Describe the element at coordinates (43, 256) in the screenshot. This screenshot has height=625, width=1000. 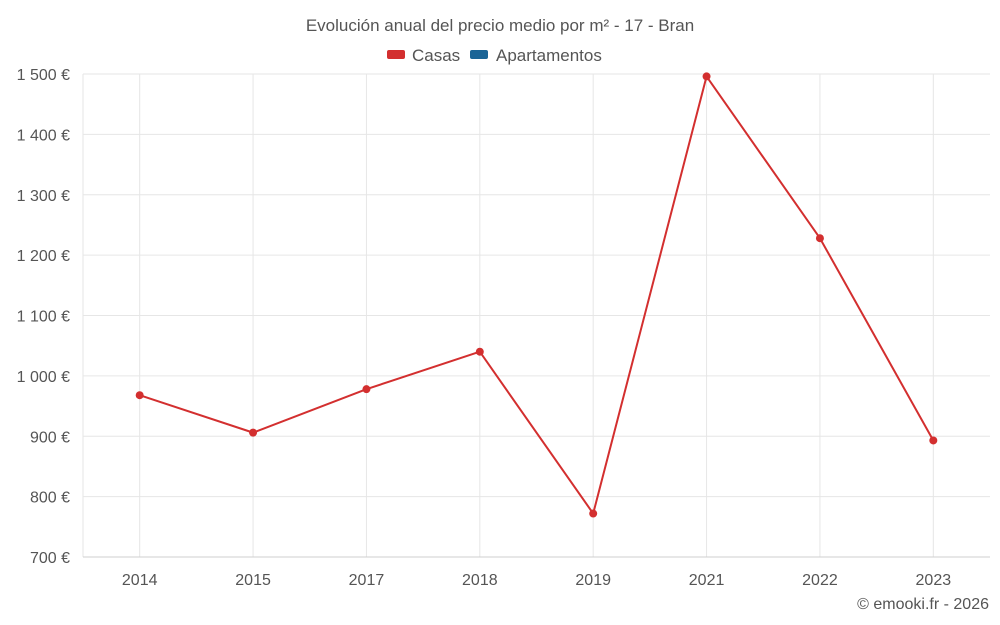
I see `y-tick-label: 1 200 €` at that location.